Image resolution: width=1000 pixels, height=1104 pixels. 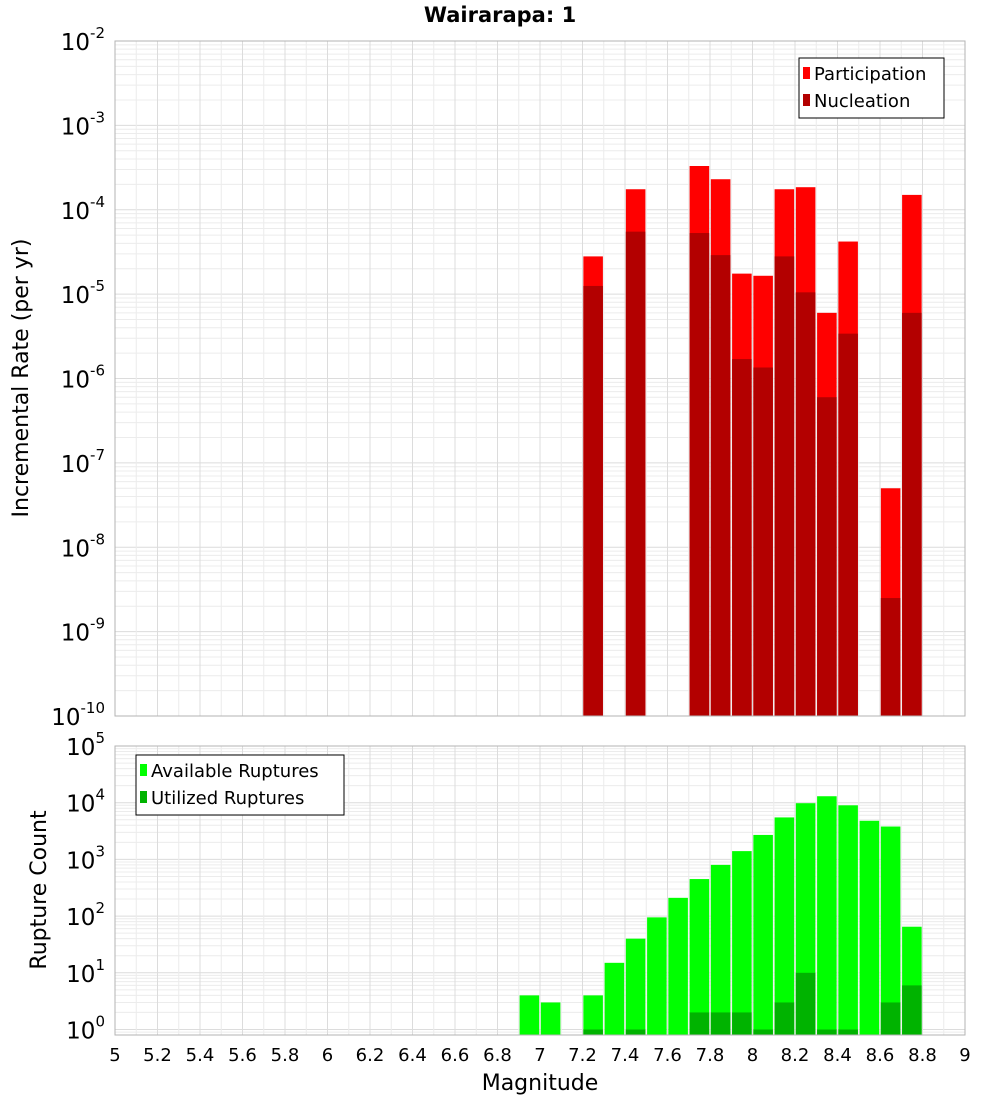 I want to click on x-tick-label: 5, so click(x=114, y=1055).